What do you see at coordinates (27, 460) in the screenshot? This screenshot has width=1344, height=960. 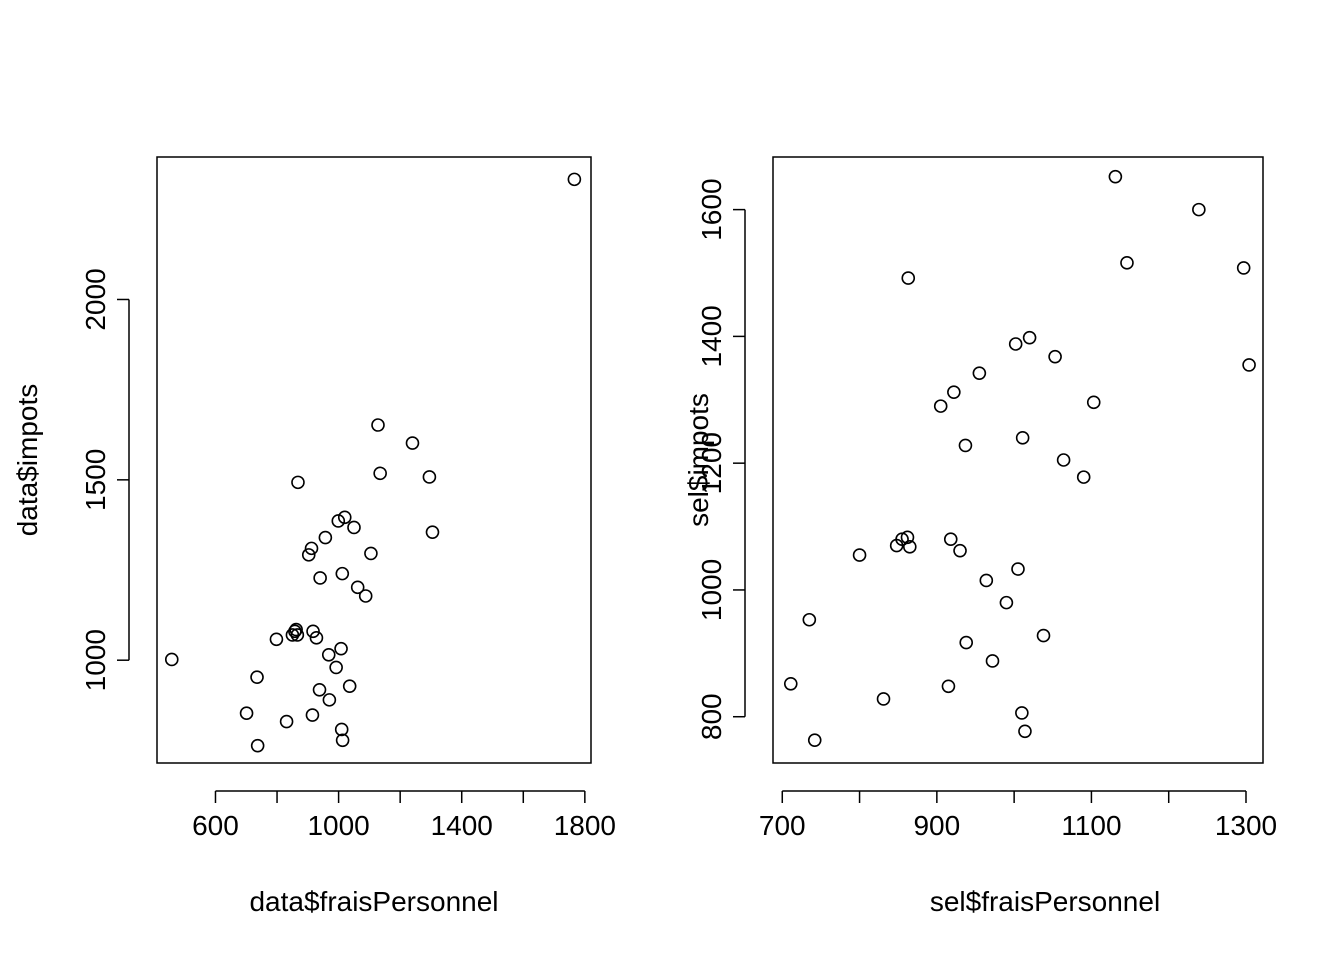 I see `y-axis-title: data$impots` at bounding box center [27, 460].